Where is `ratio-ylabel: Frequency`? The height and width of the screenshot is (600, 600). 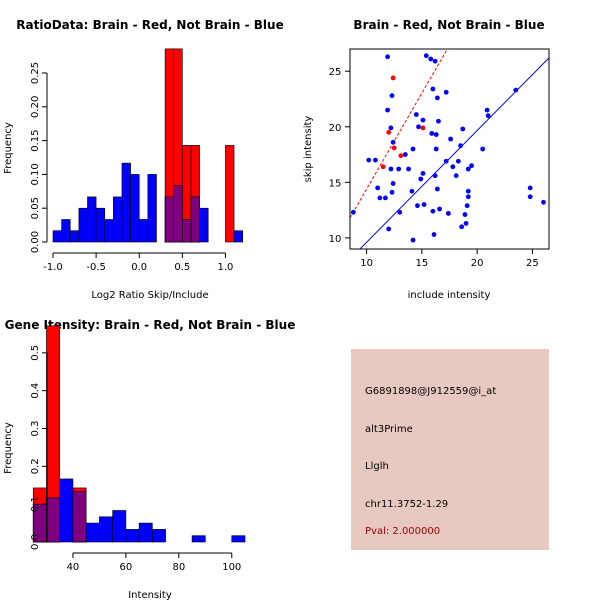
ratio-ylabel: Frequency is located at coordinates (8, 148).